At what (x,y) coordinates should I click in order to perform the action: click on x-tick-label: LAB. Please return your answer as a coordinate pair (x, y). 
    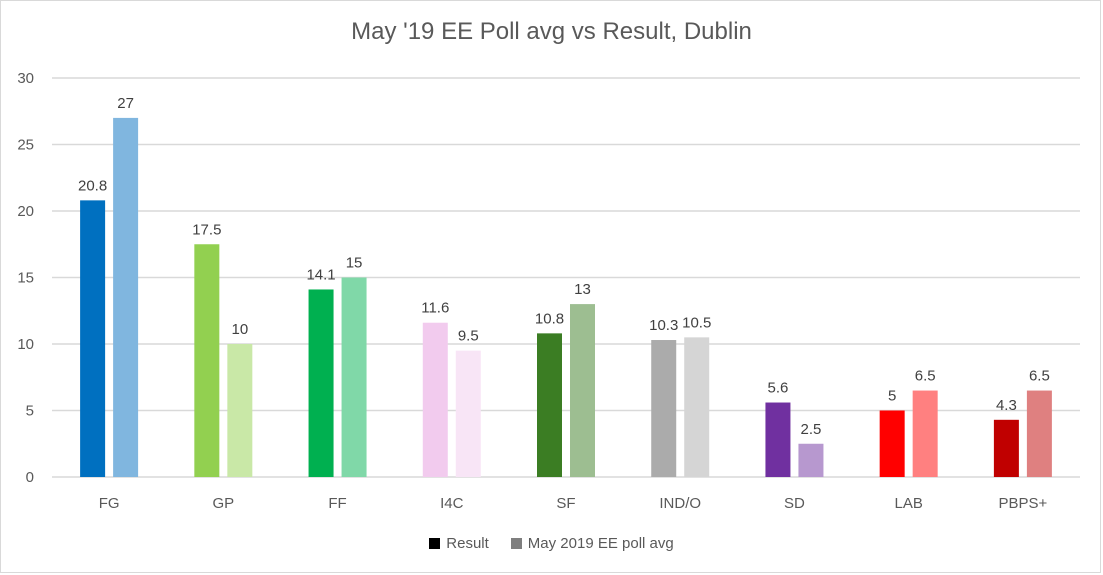
    Looking at the image, I should click on (908, 503).